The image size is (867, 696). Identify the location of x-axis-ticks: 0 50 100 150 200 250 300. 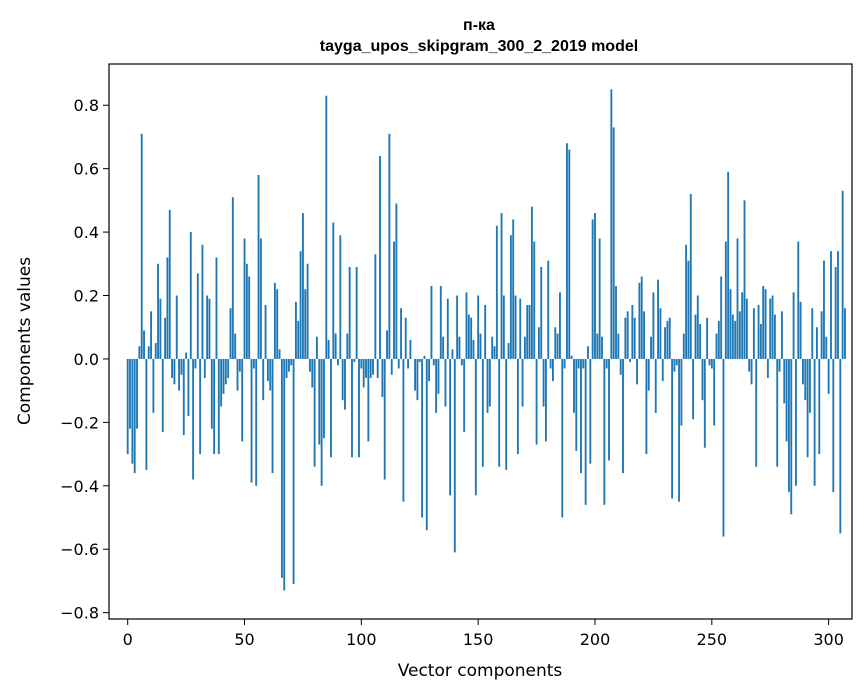
(483, 634).